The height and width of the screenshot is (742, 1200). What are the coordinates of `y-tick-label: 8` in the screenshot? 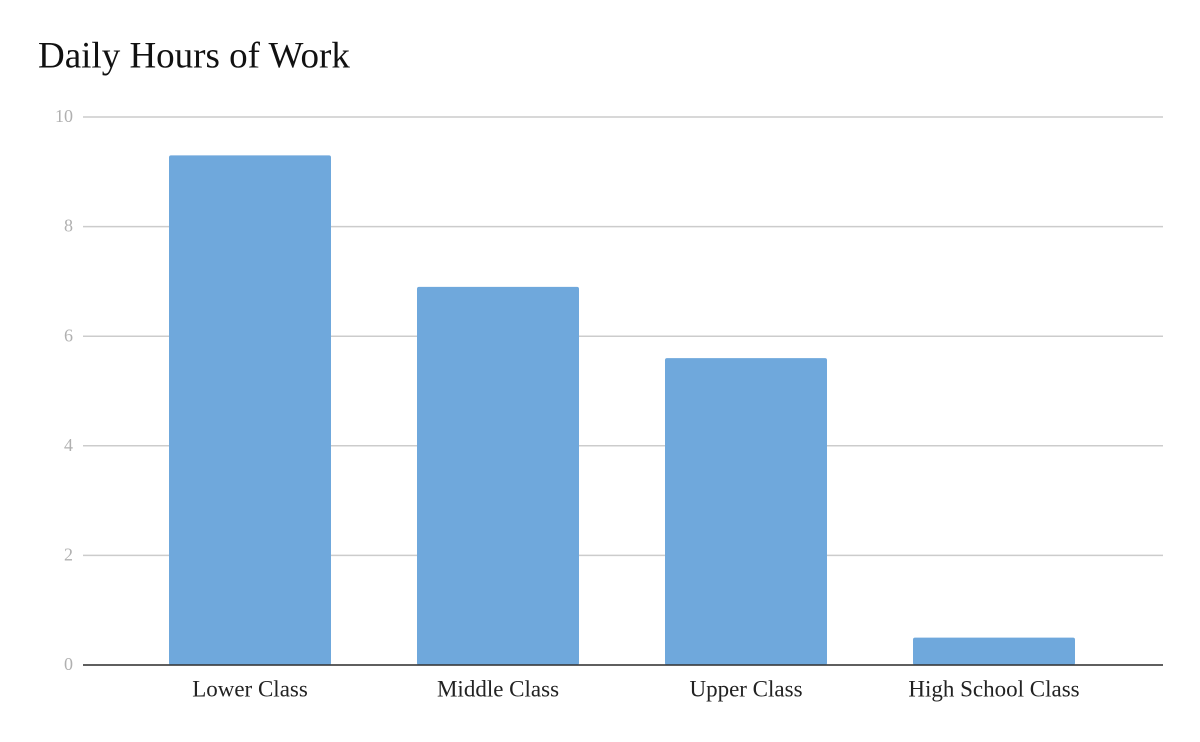 It's located at (68, 226).